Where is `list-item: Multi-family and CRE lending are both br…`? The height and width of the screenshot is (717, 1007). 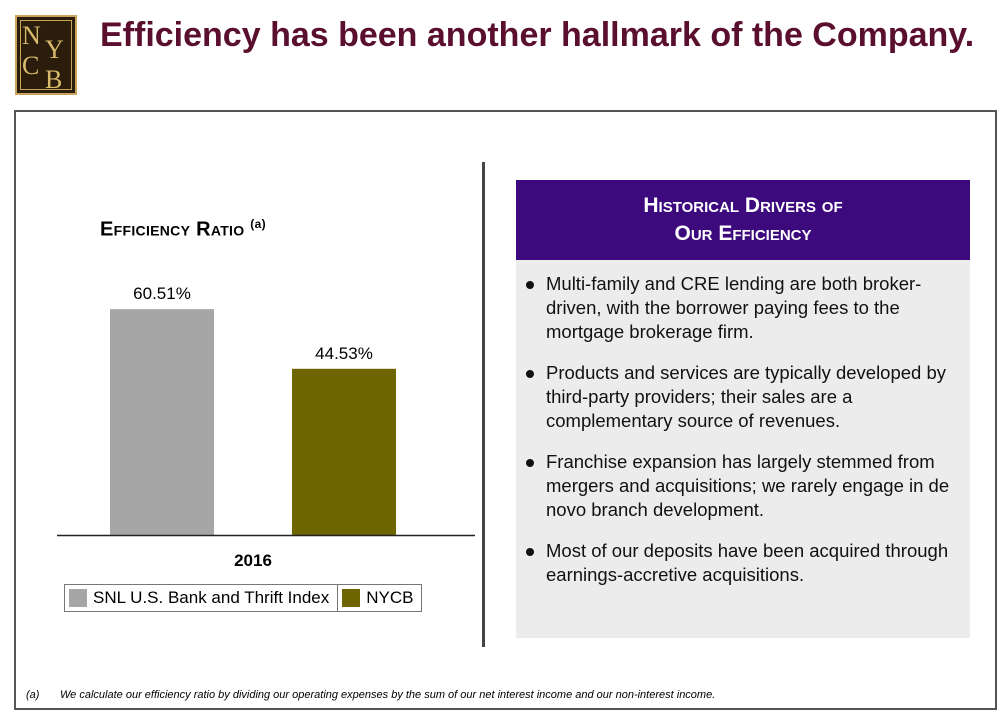 list-item: Multi-family and CRE lending are both br… is located at coordinates (743, 308).